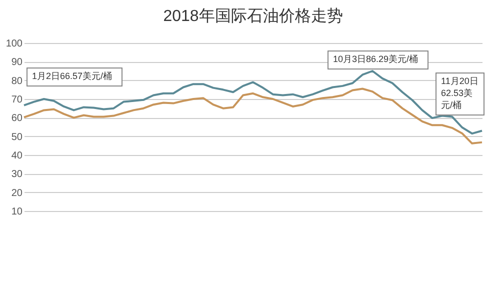 The image size is (500, 300). What do you see at coordinates (17, 81) in the screenshot?
I see `y-tick-label: 80` at bounding box center [17, 81].